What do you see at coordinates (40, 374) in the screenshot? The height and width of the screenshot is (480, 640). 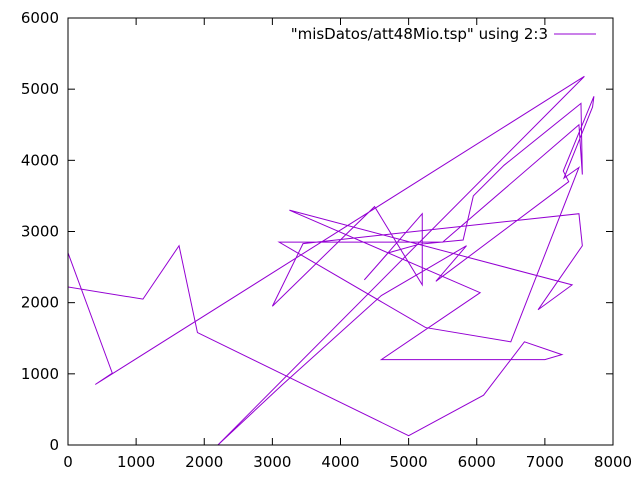 I see `y-tick-label: 1000` at bounding box center [40, 374].